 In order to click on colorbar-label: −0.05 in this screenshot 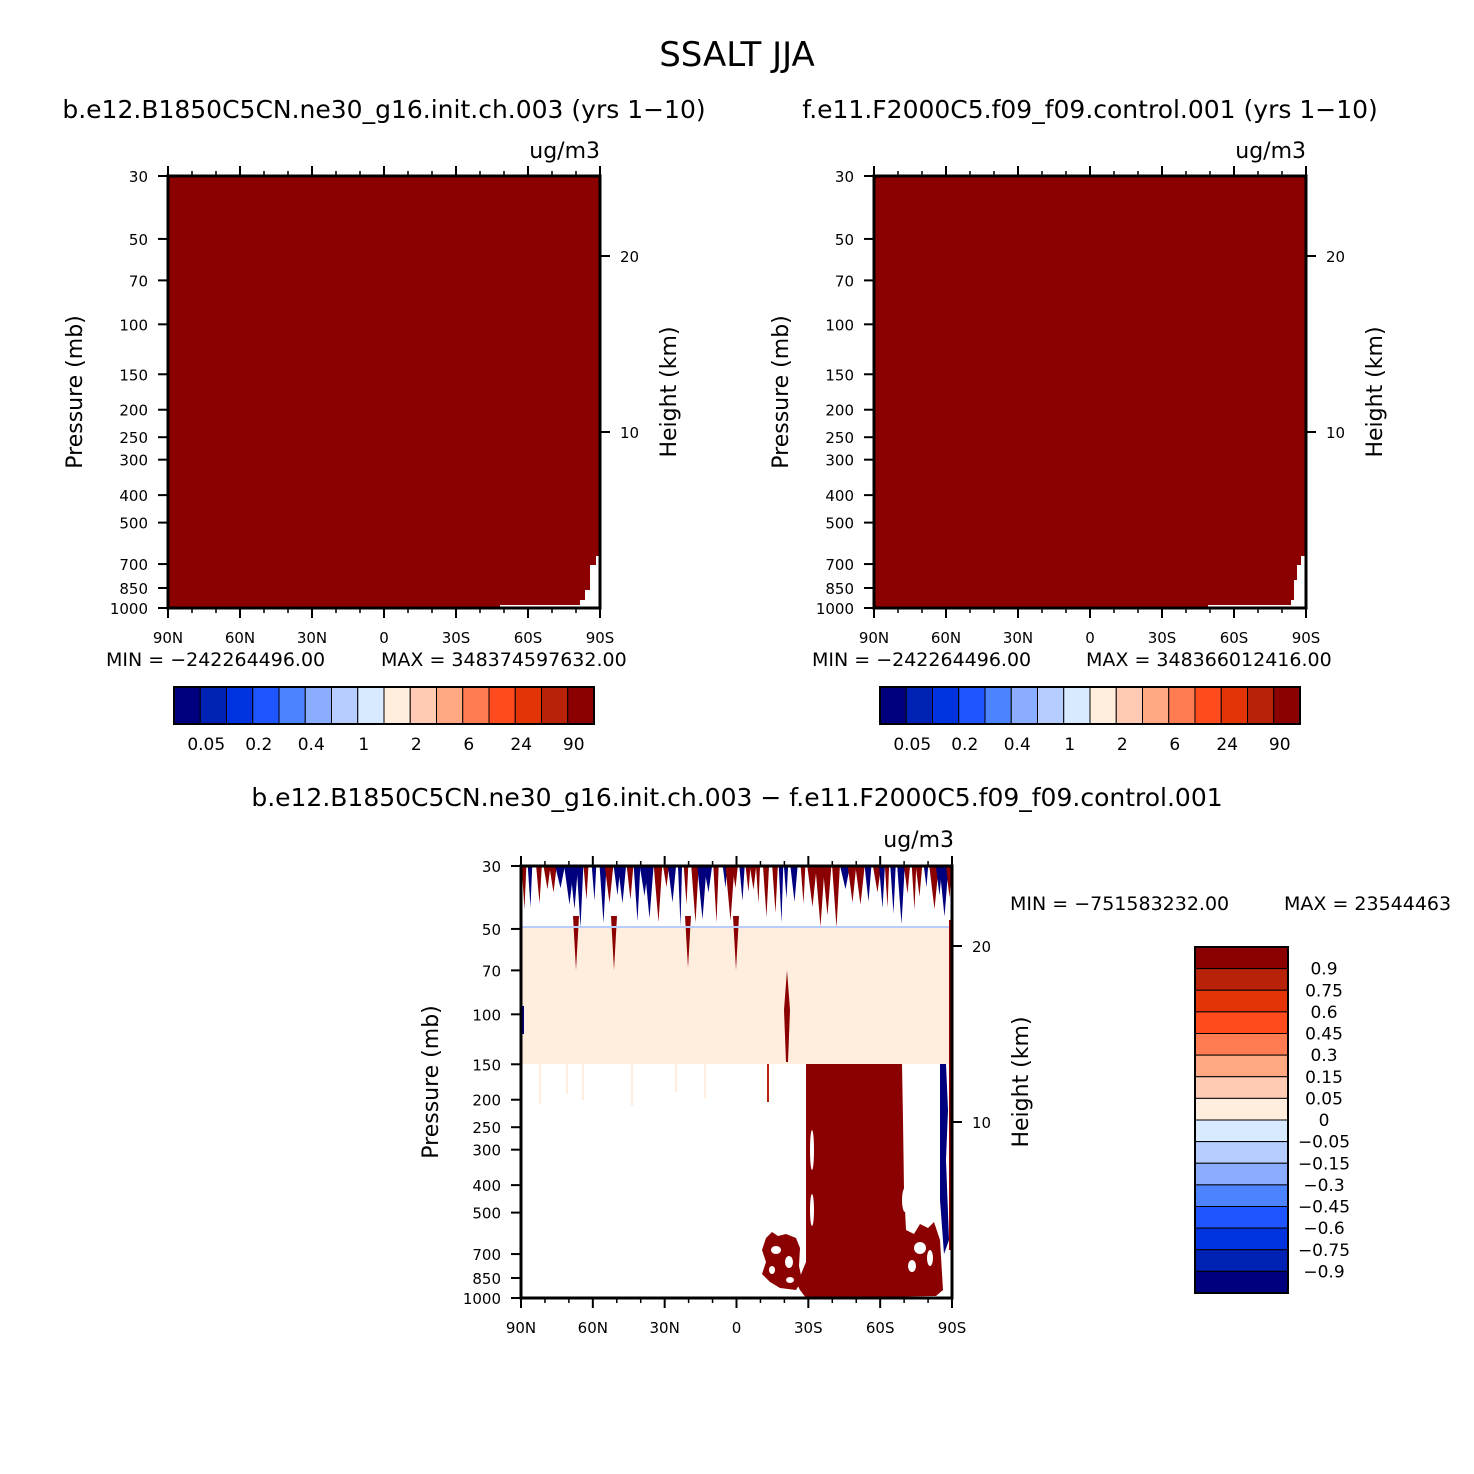, I will do `click(1324, 1143)`.